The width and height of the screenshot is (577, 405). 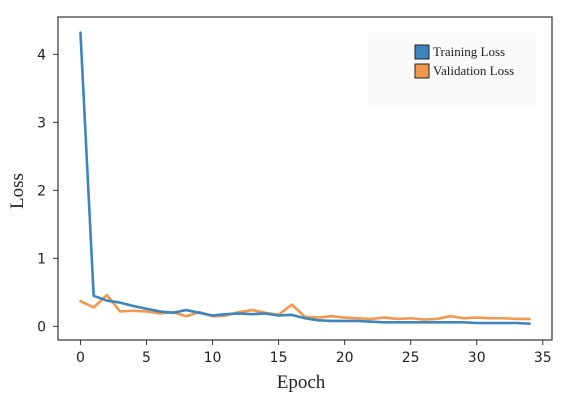 What do you see at coordinates (17, 191) in the screenshot?
I see `y-axis-title: Loss` at bounding box center [17, 191].